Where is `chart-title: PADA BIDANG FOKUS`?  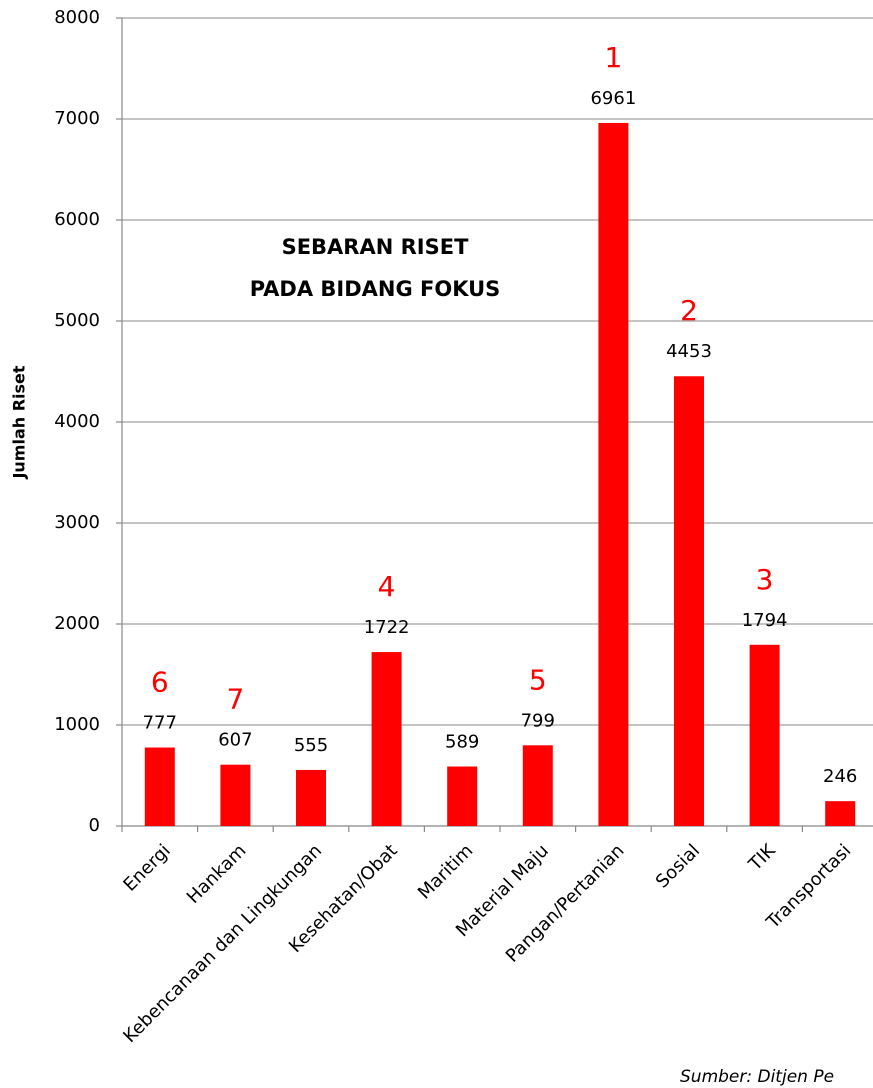
chart-title: PADA BIDANG FOKUS is located at coordinates (375, 289).